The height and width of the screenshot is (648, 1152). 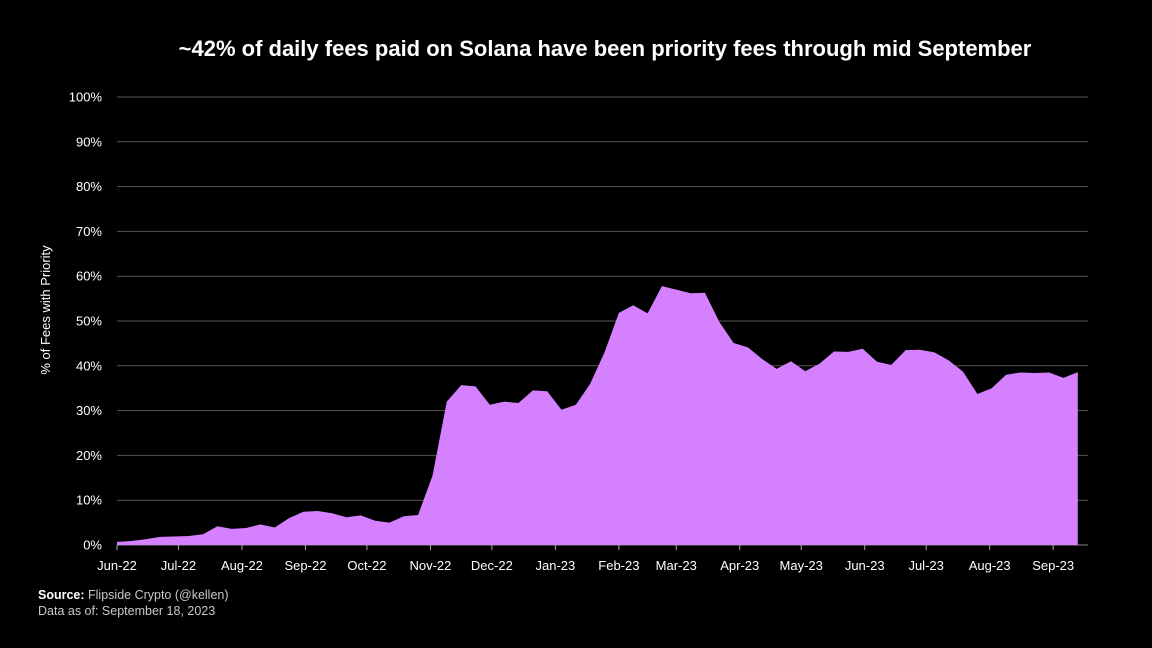 What do you see at coordinates (178, 565) in the screenshot?
I see `x-tick-label: Jul-22` at bounding box center [178, 565].